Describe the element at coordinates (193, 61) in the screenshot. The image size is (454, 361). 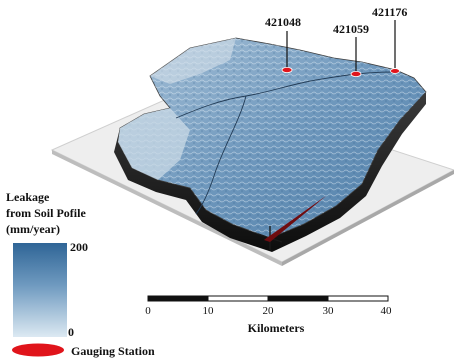
I see `catchment-ridge` at that location.